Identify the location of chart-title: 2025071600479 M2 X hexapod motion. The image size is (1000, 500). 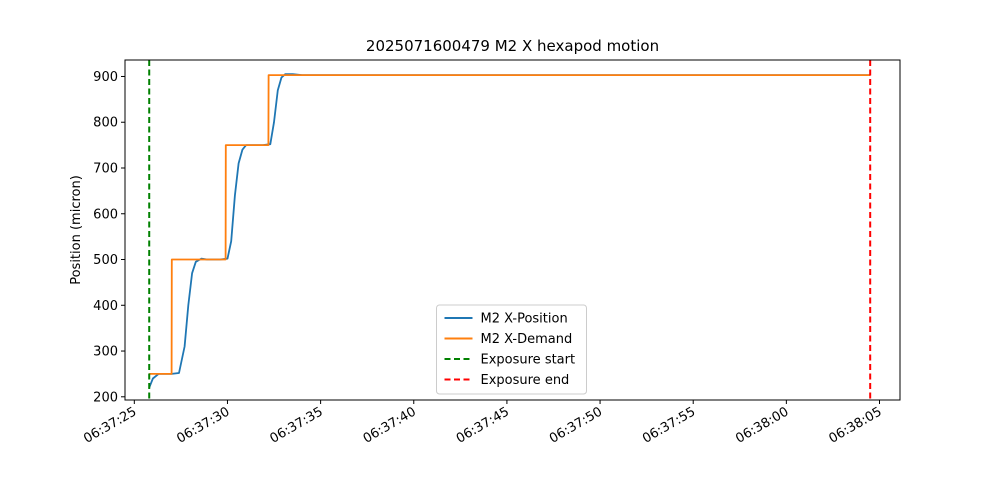
(512, 46).